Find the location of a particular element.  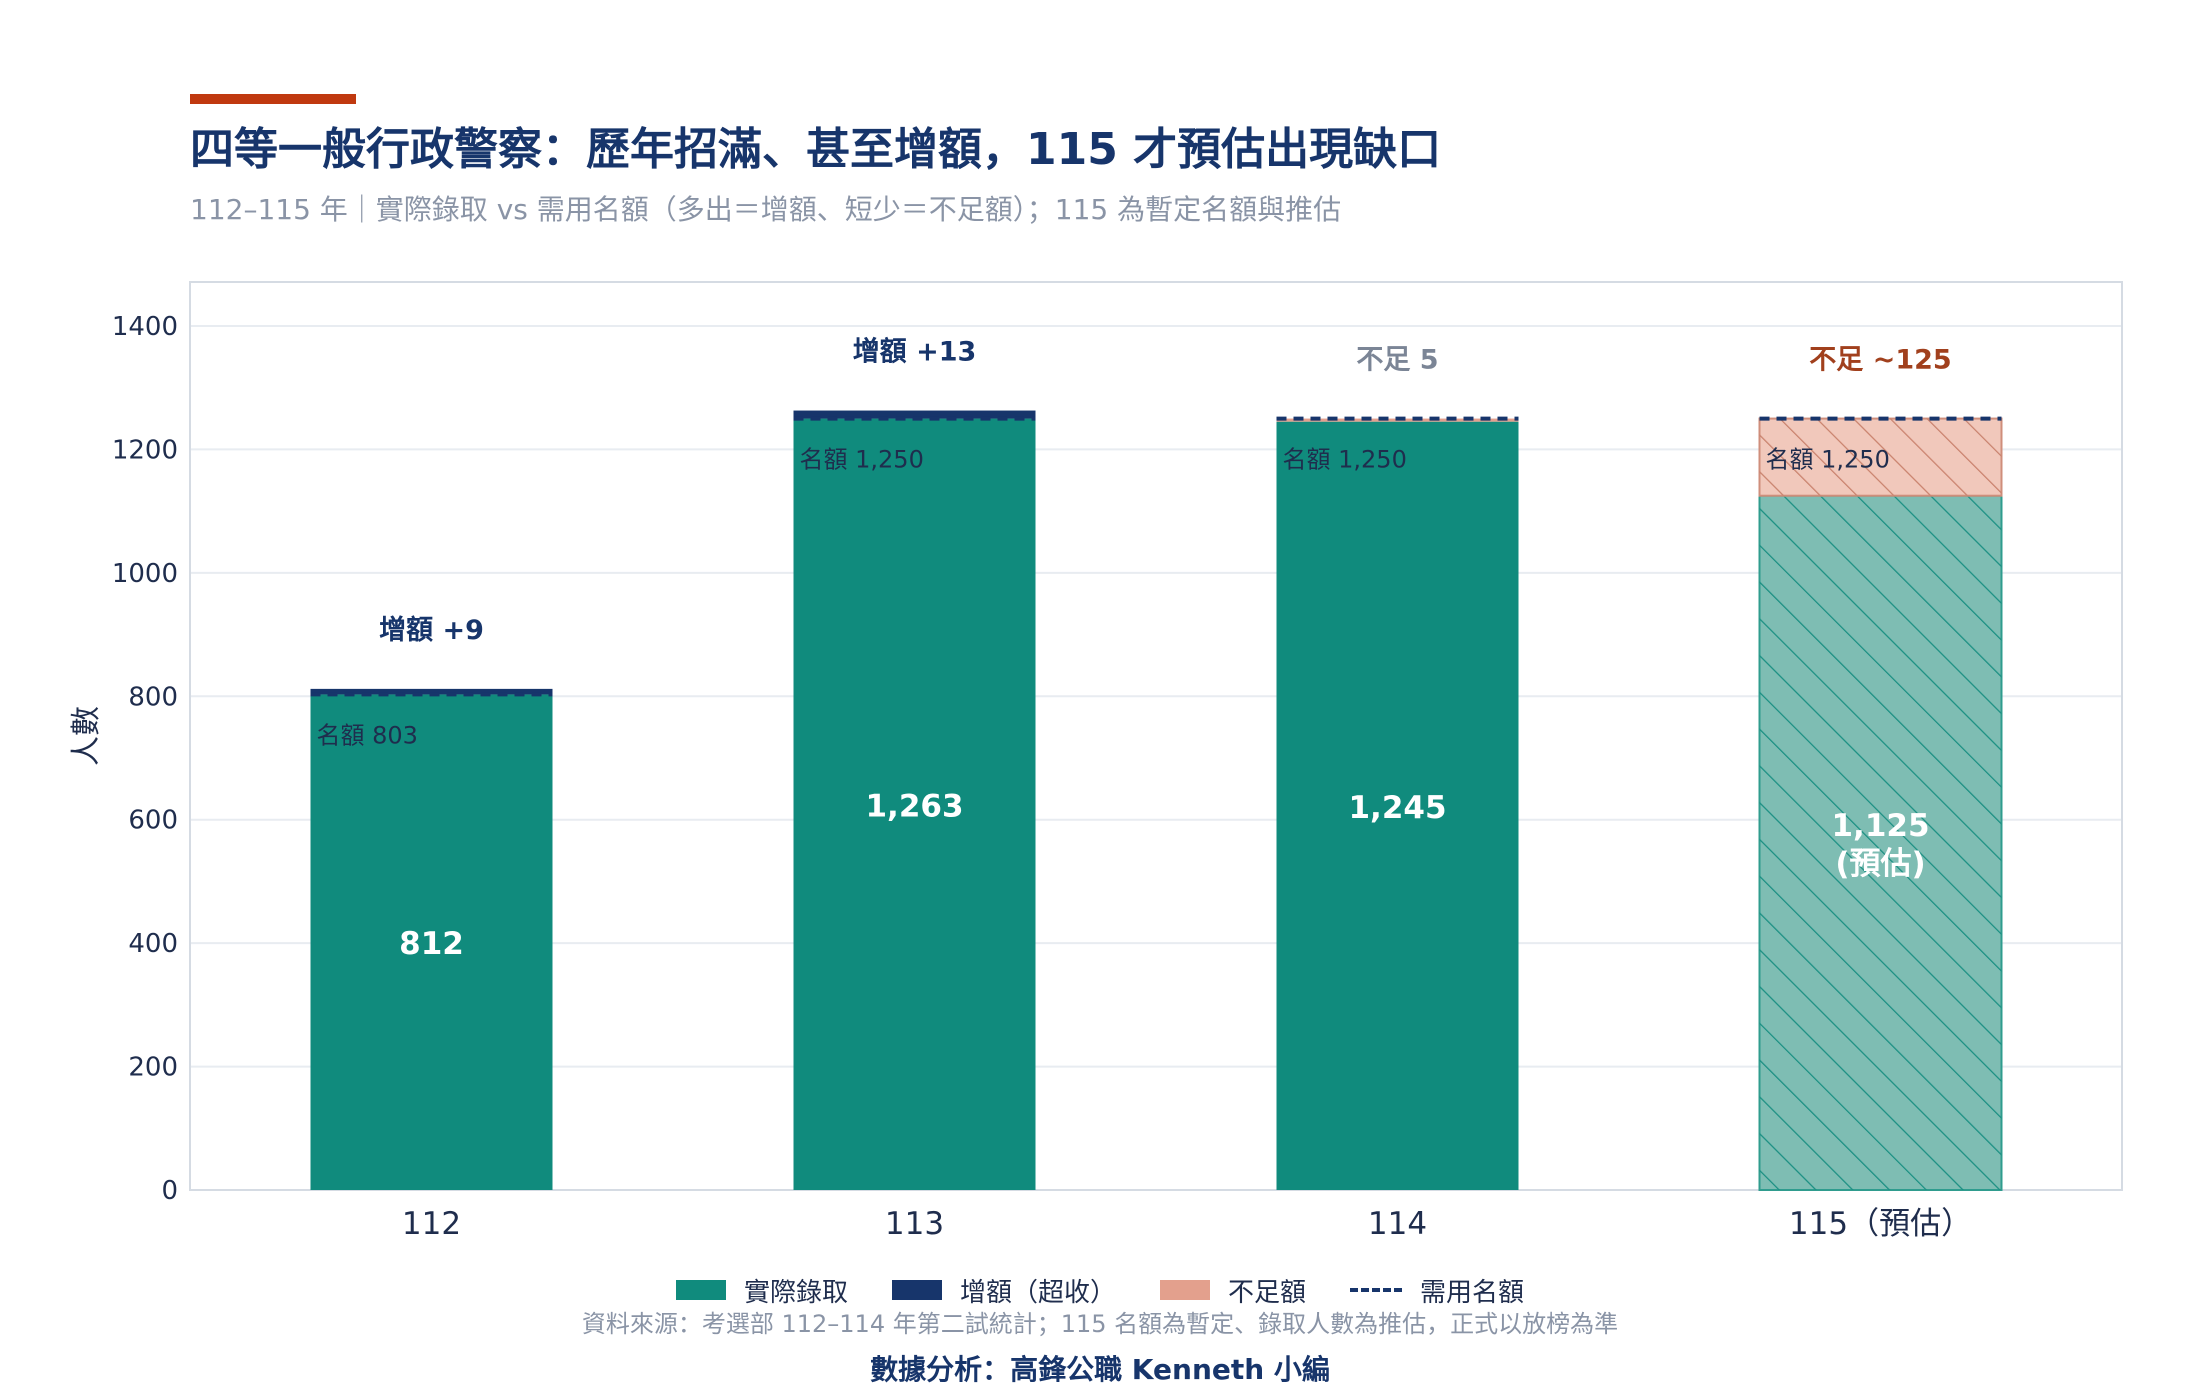

quota-label: 名額 803 is located at coordinates (367, 735).